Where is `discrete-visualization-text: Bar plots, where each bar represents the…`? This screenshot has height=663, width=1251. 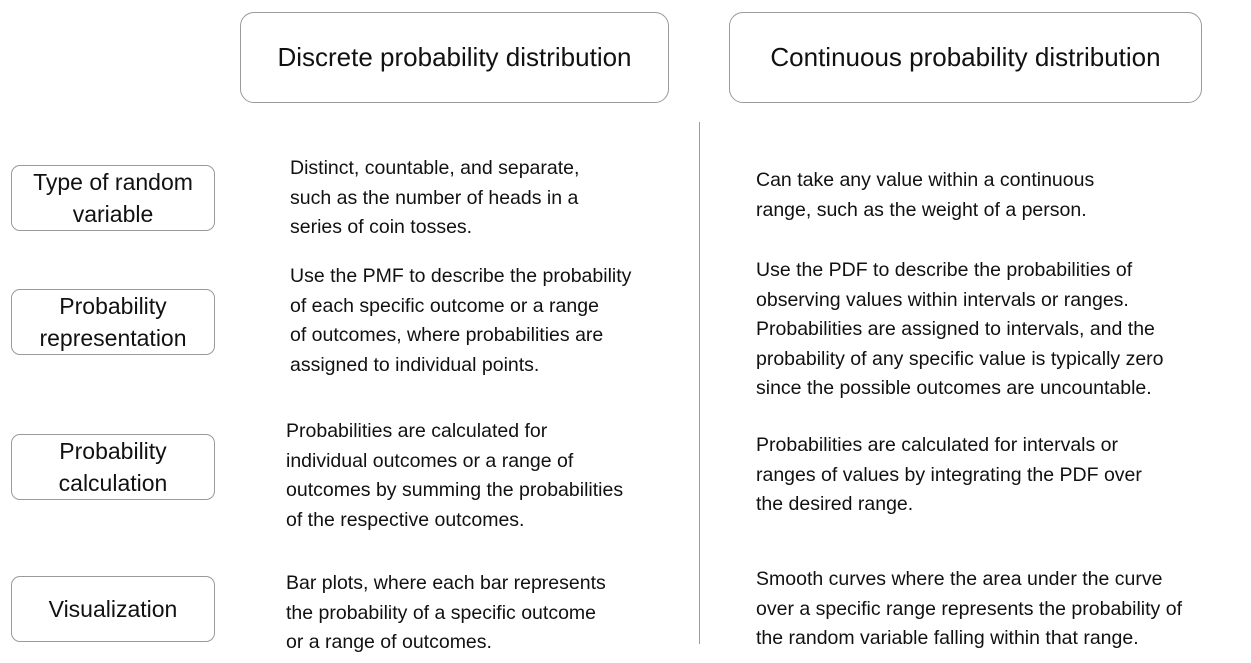 discrete-visualization-text: Bar plots, where each bar represents the… is located at coordinates (446, 612).